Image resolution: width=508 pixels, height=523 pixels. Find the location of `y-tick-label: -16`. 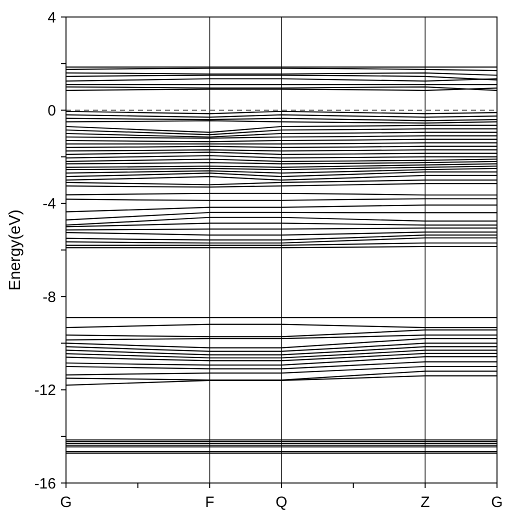

y-tick-label: -16 is located at coordinates (45, 483).